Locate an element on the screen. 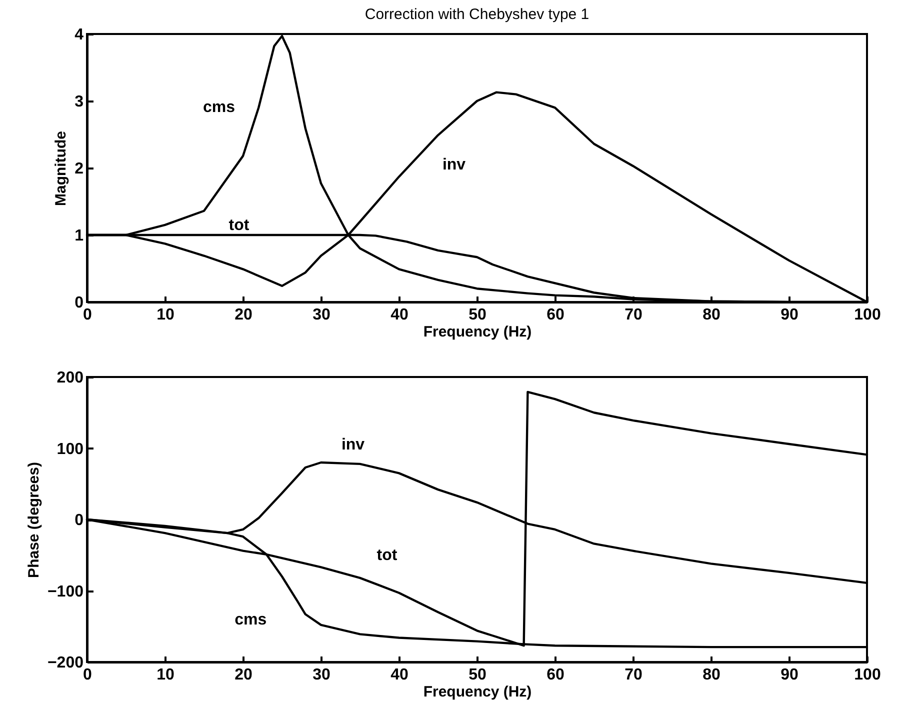 The width and height of the screenshot is (900, 726). y-tick-label: 1 is located at coordinates (79, 236).